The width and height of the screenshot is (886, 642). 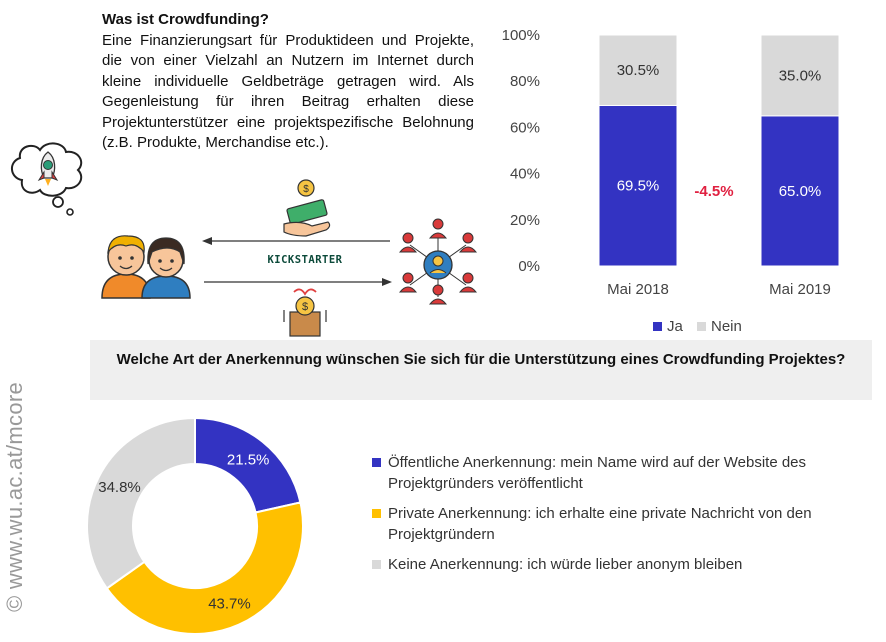 I want to click on copyright-text: © www.wu.ac.at/mcore, so click(x=14, y=496).